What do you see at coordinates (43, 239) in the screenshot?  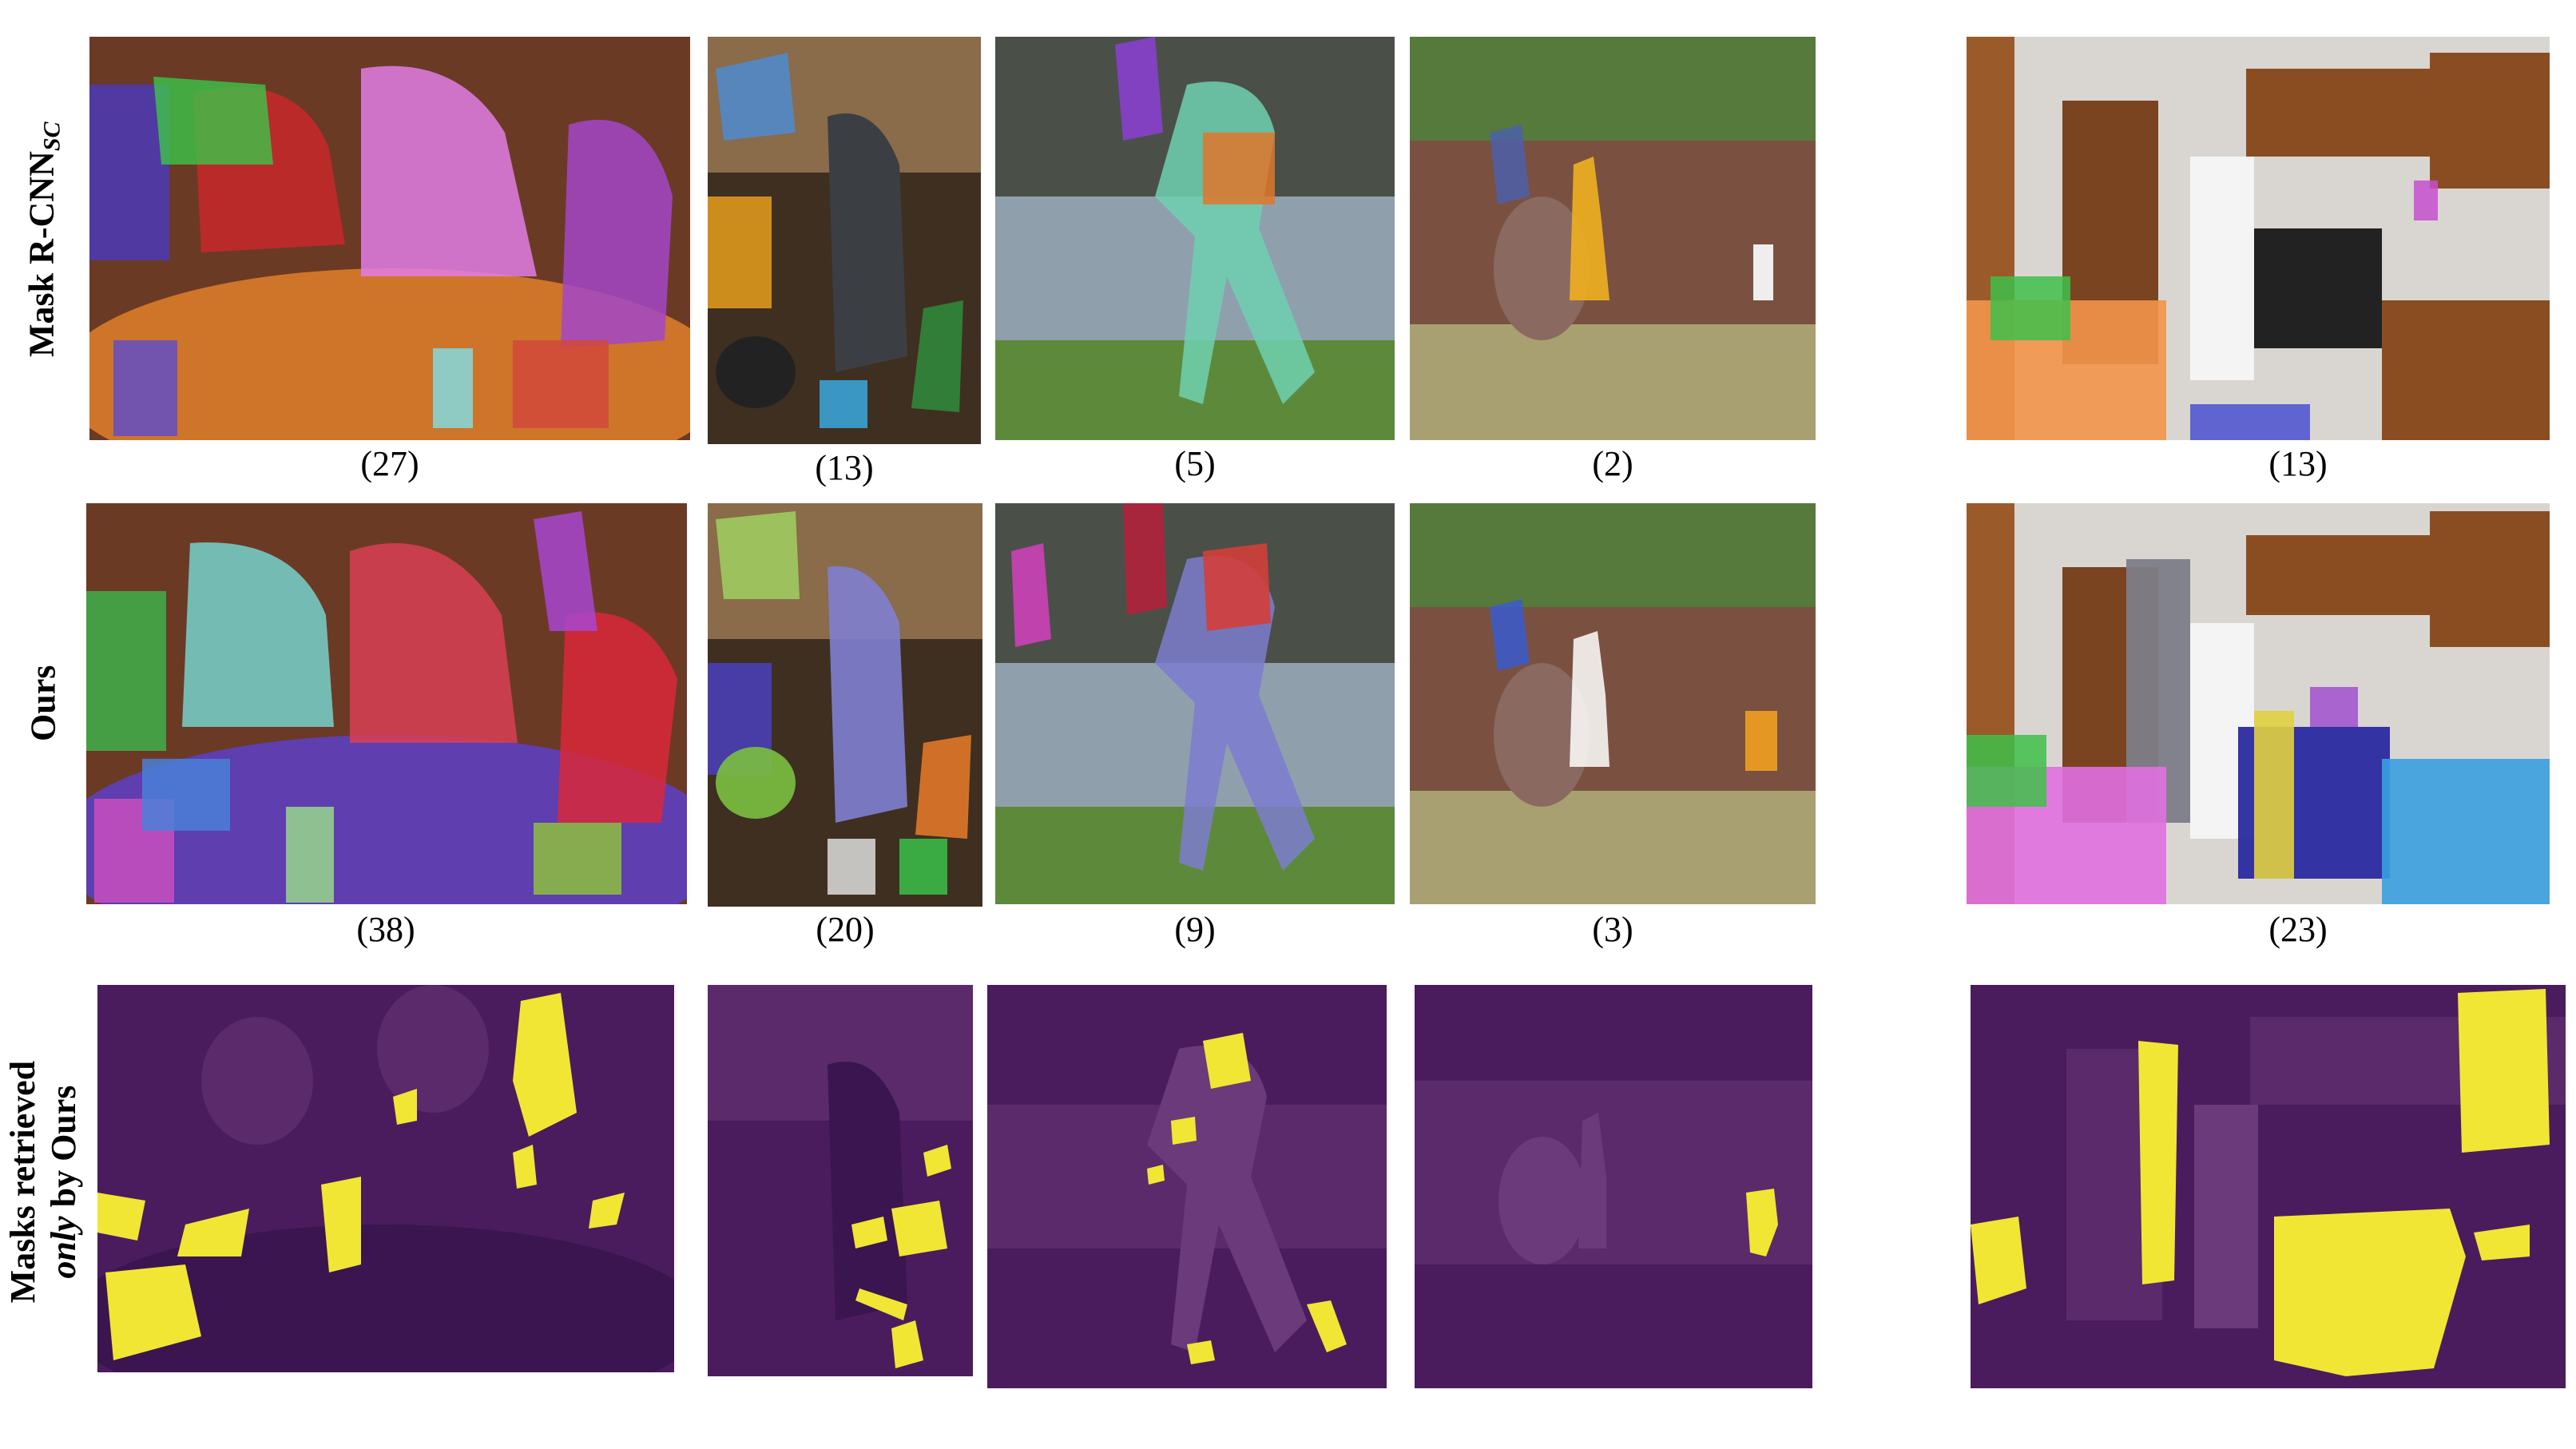 I see `row-label-maskrcnn: Mask R-CNNSC` at bounding box center [43, 239].